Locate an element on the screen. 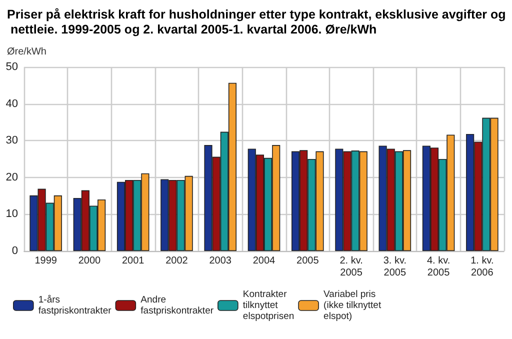 The height and width of the screenshot is (339, 512). x-tick-label: 2. kv. 2005 is located at coordinates (351, 267).